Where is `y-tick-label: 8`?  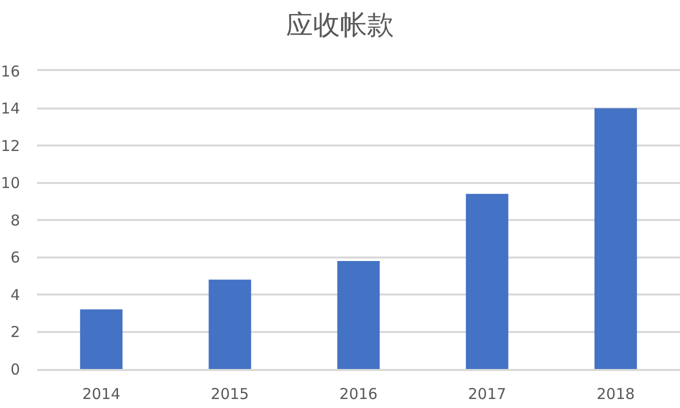 y-tick-label: 8 is located at coordinates (15, 220).